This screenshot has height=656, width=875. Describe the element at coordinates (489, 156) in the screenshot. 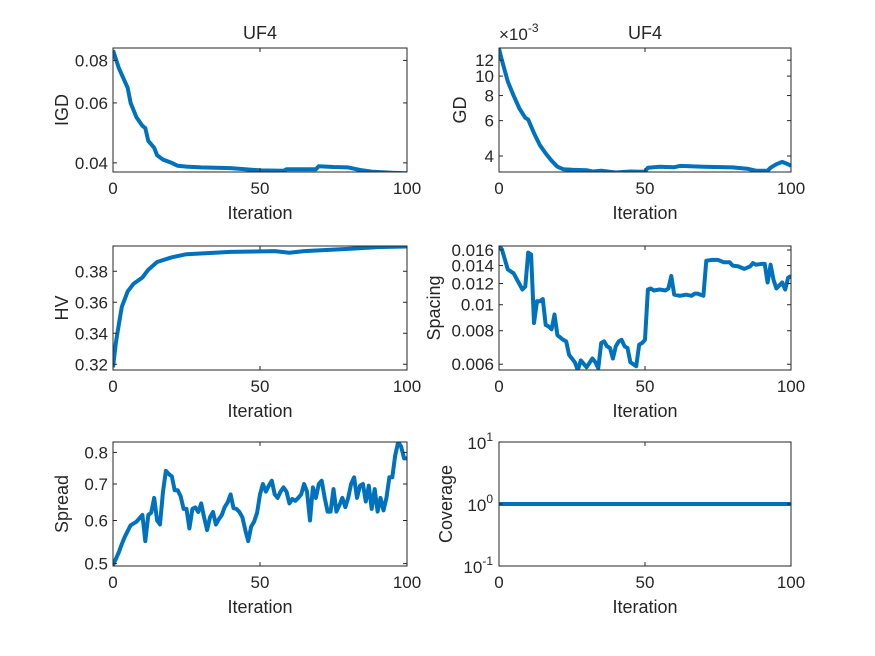

I see `y-tick-label: 4` at that location.